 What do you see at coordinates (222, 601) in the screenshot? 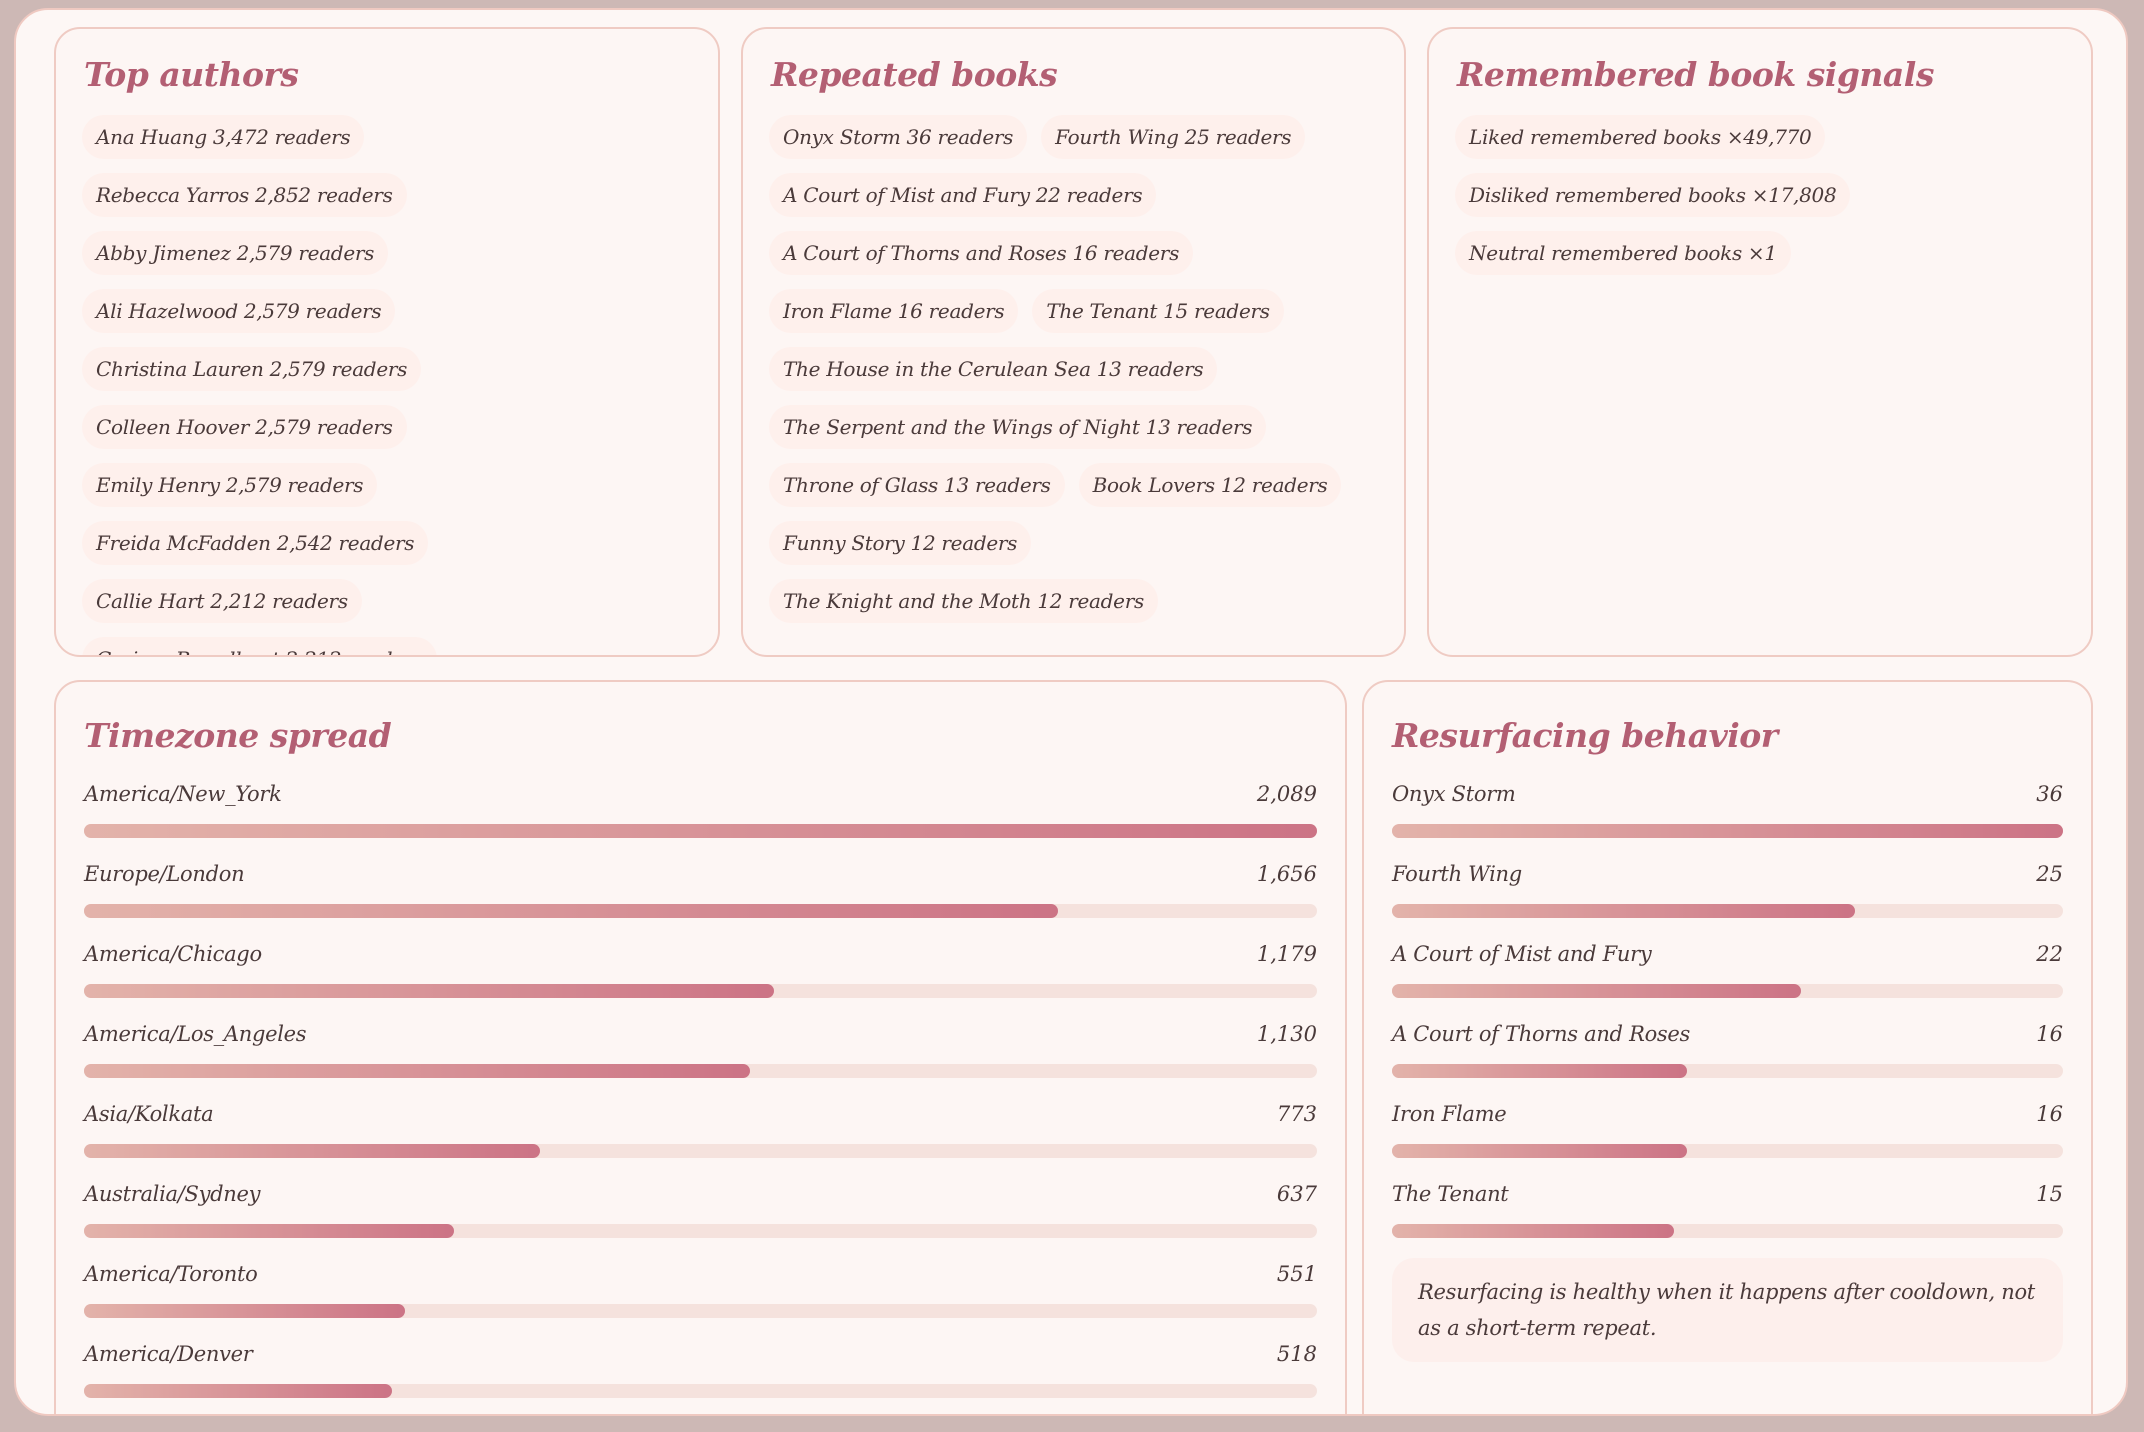
I see `author-chip: Callie Hart 2,212 readers` at bounding box center [222, 601].